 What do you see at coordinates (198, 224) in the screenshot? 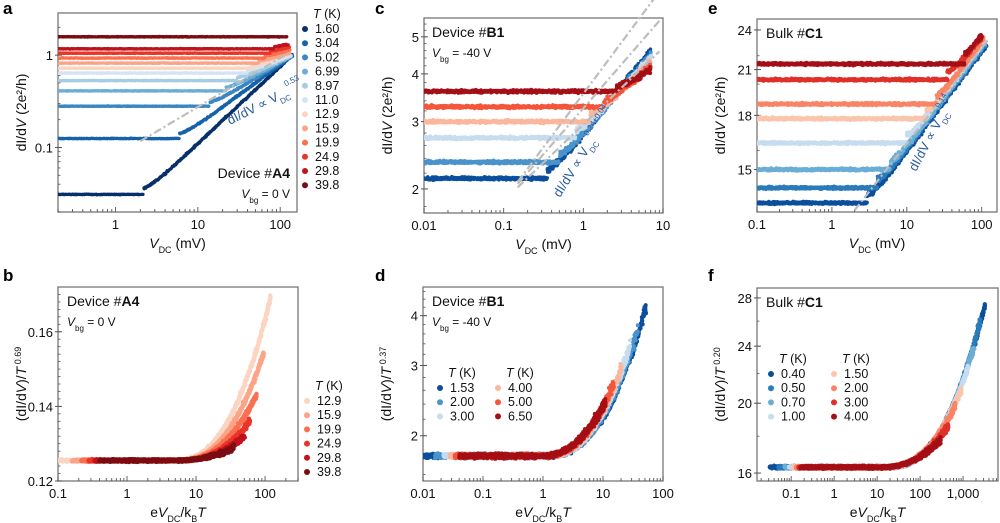
I see `x-tick-label: 10` at bounding box center [198, 224].